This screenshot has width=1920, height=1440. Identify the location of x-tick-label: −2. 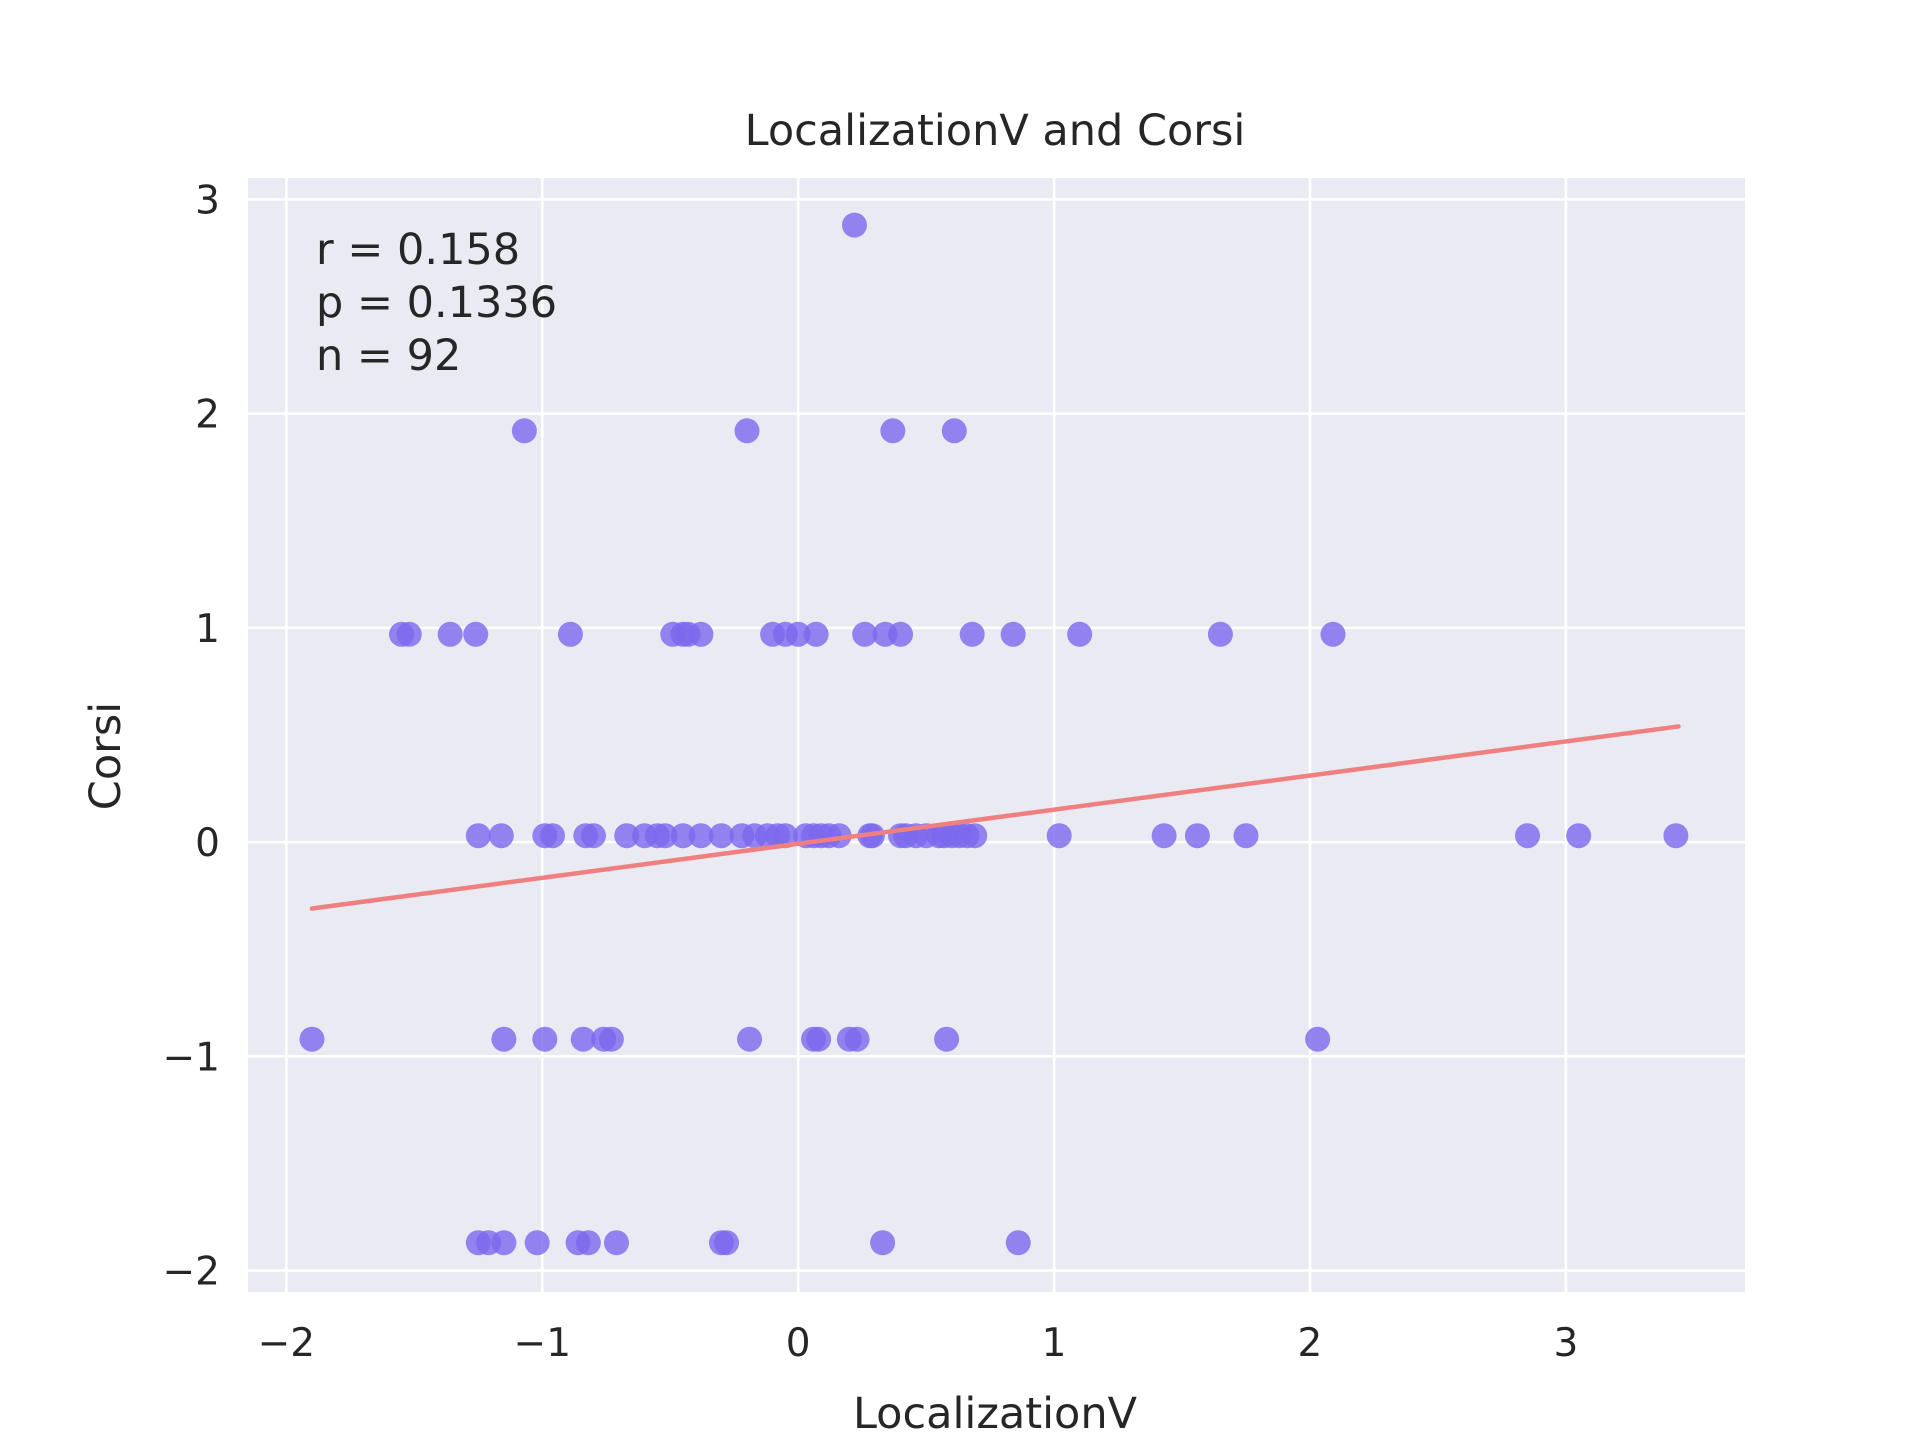
(287, 1343).